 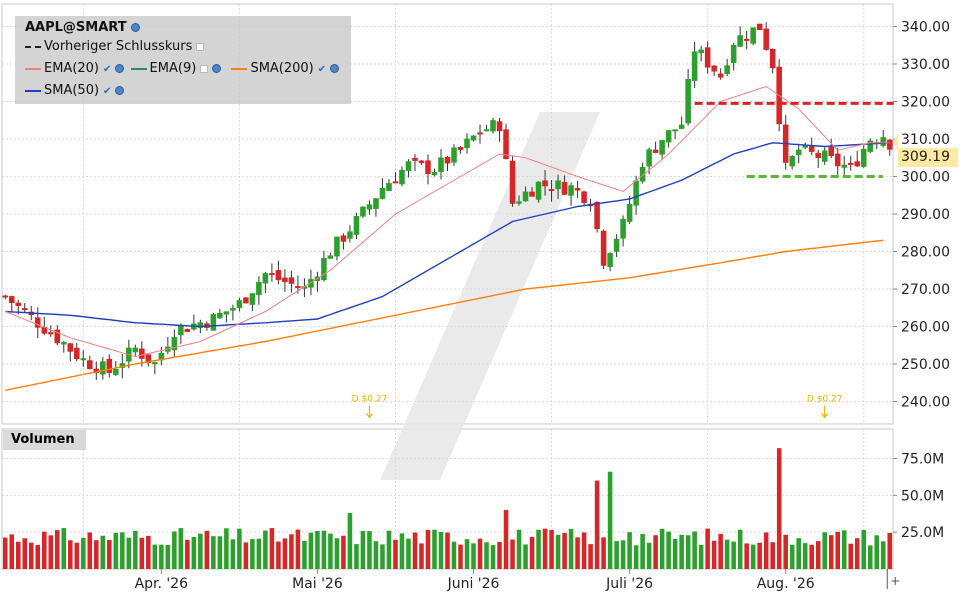 I want to click on legend-symbol-row: AAPL@SMART, so click(x=82, y=28).